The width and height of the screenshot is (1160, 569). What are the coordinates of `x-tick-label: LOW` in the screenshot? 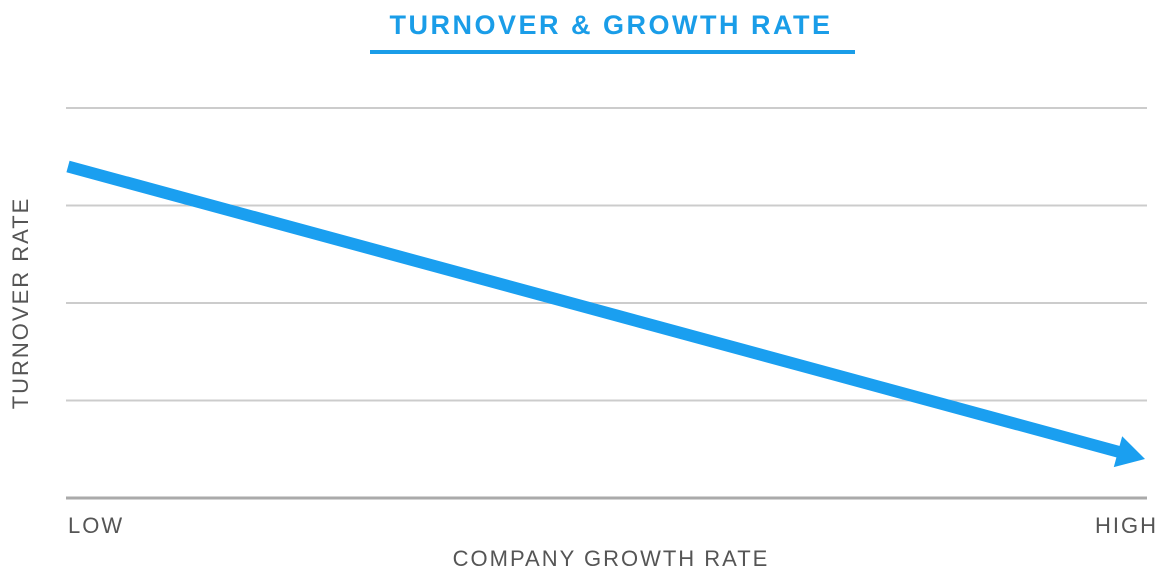 It's located at (96, 525).